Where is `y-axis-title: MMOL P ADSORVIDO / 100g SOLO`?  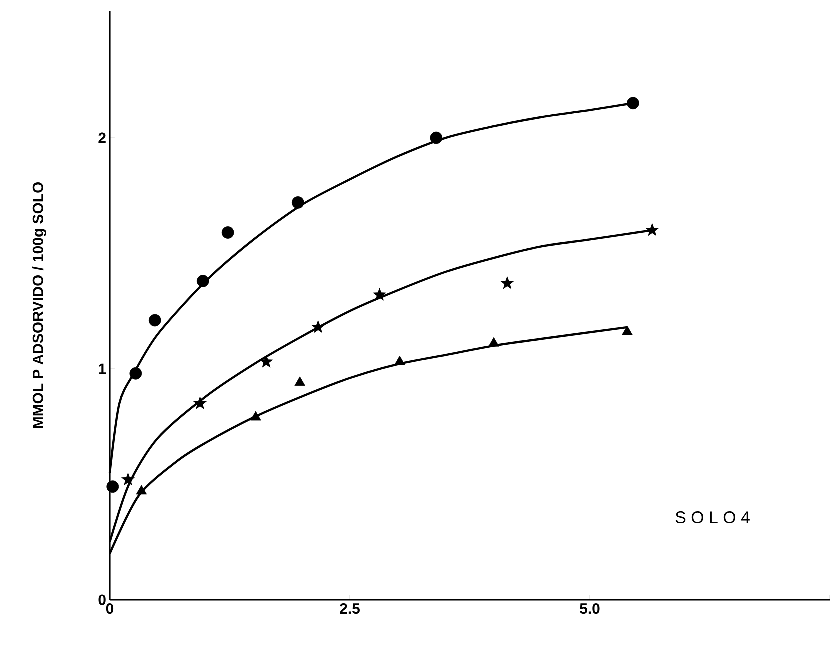 y-axis-title: MMOL P ADSORVIDO / 100g SOLO is located at coordinates (39, 305).